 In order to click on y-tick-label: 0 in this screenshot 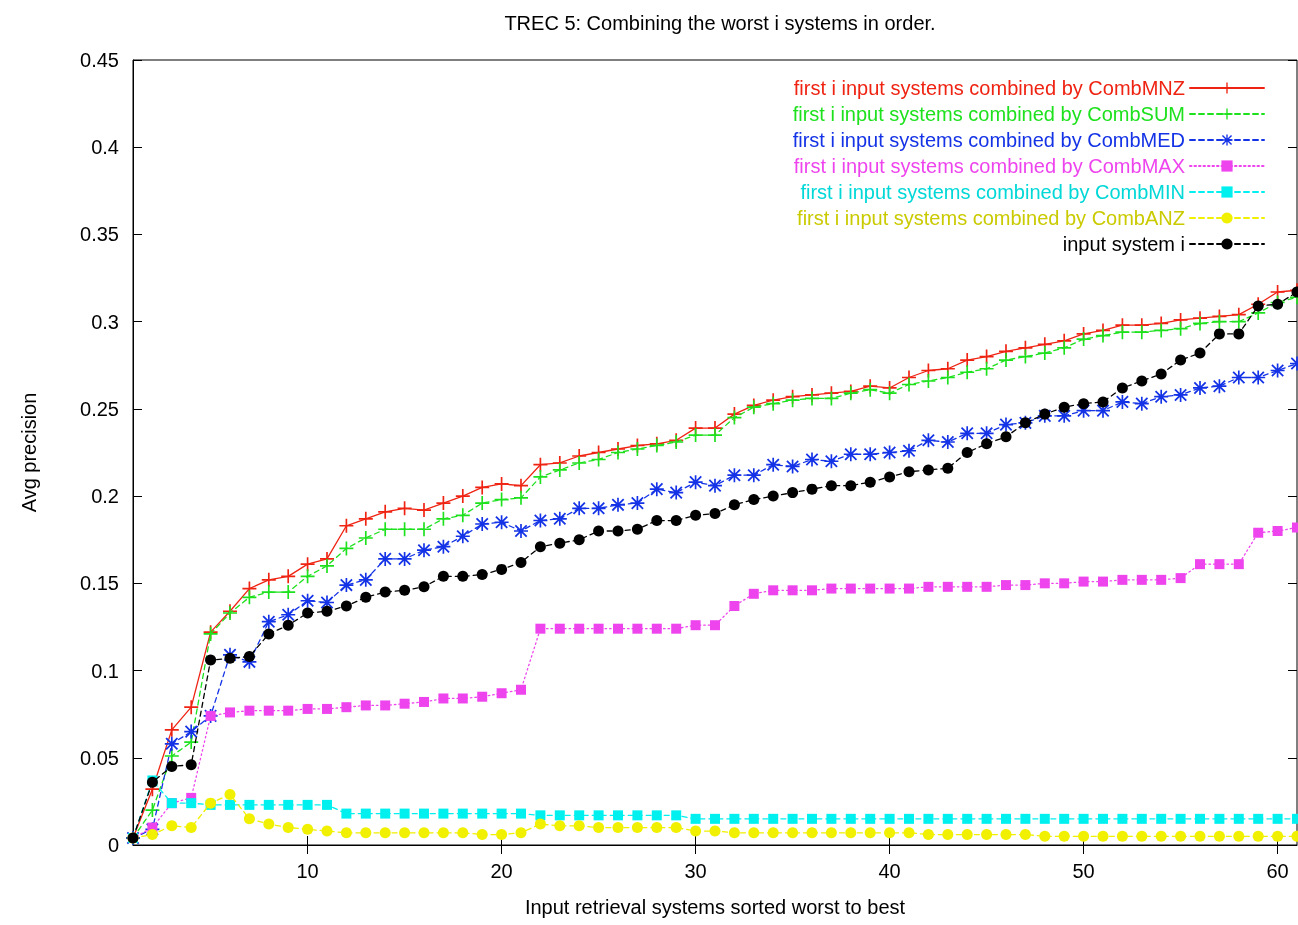, I will do `click(113, 845)`.